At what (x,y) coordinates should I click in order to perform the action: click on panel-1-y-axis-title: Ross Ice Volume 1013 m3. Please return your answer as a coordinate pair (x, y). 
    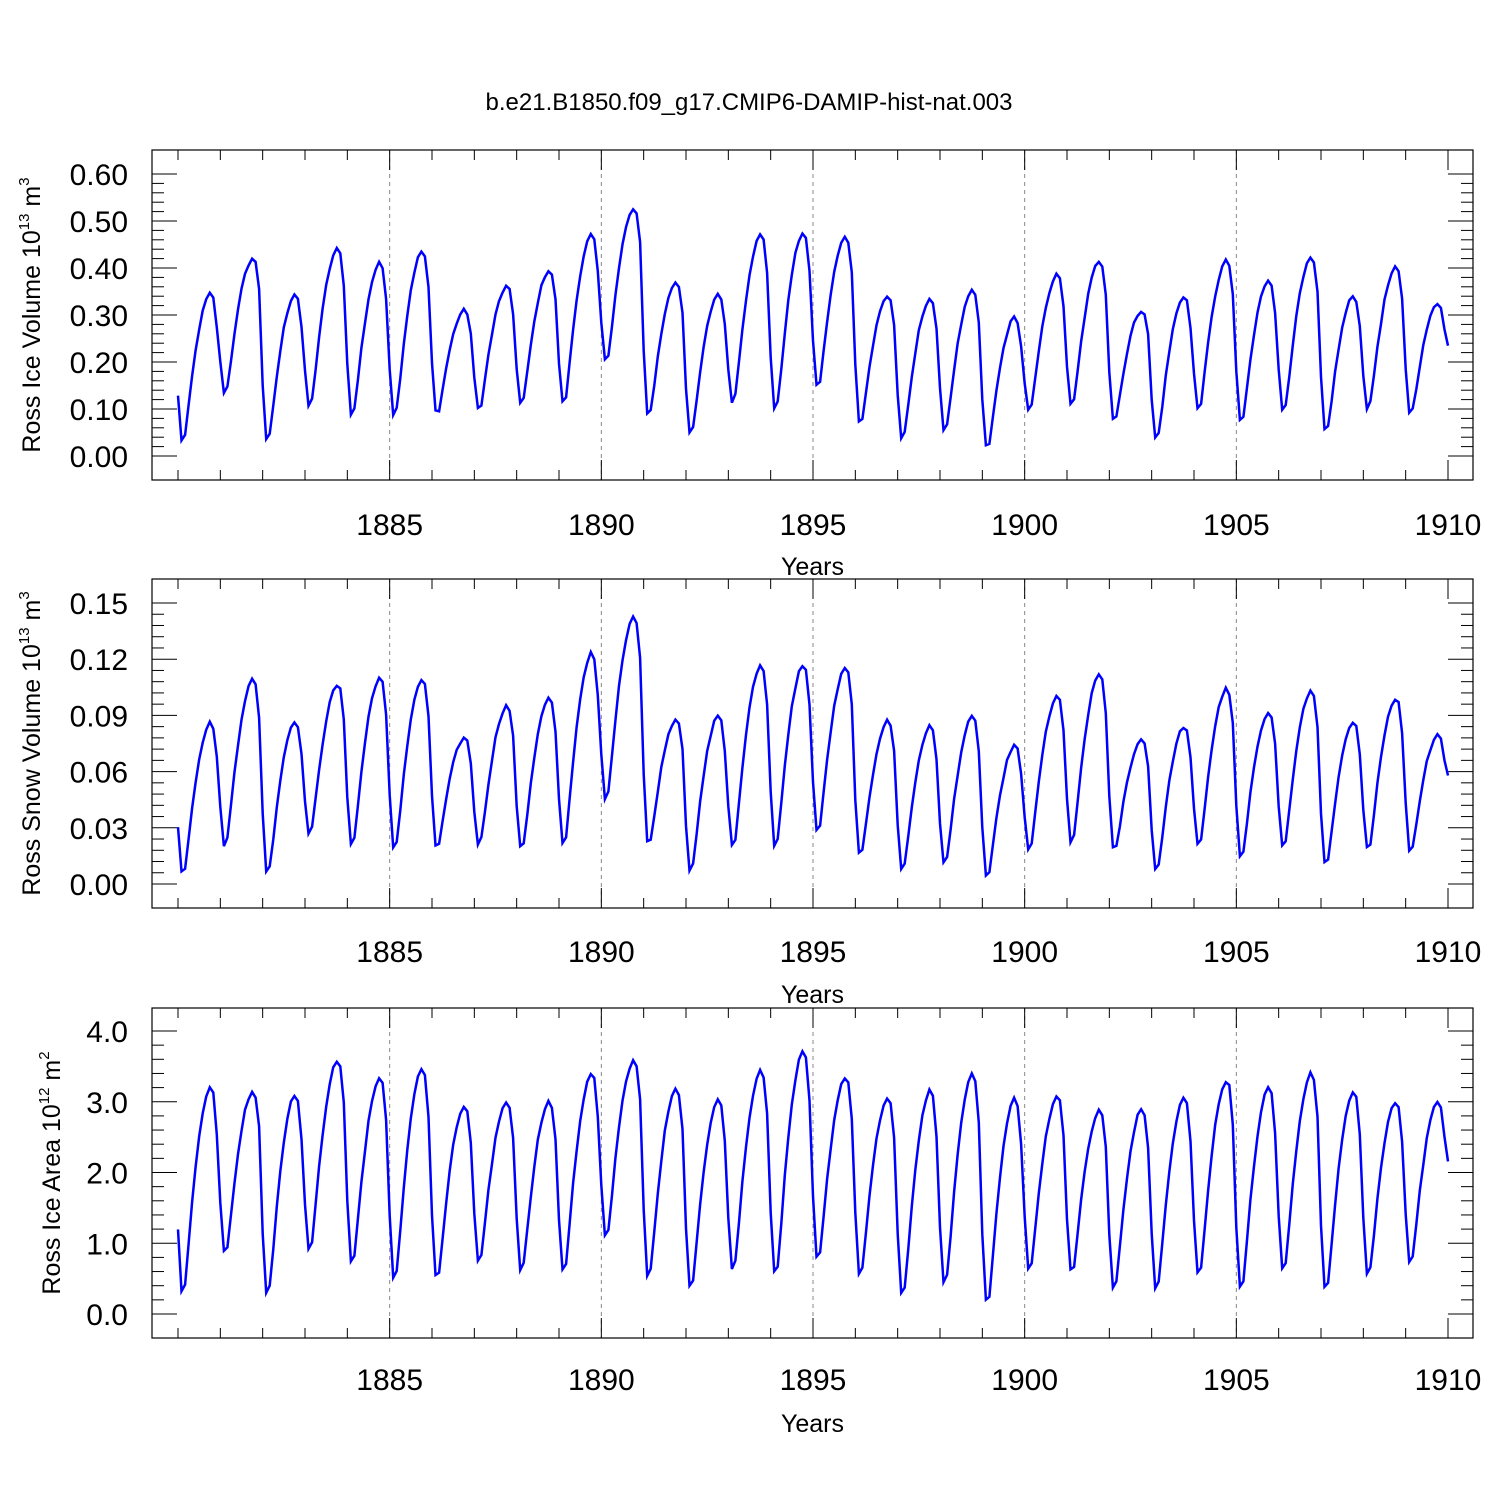
    Looking at the image, I should click on (31, 314).